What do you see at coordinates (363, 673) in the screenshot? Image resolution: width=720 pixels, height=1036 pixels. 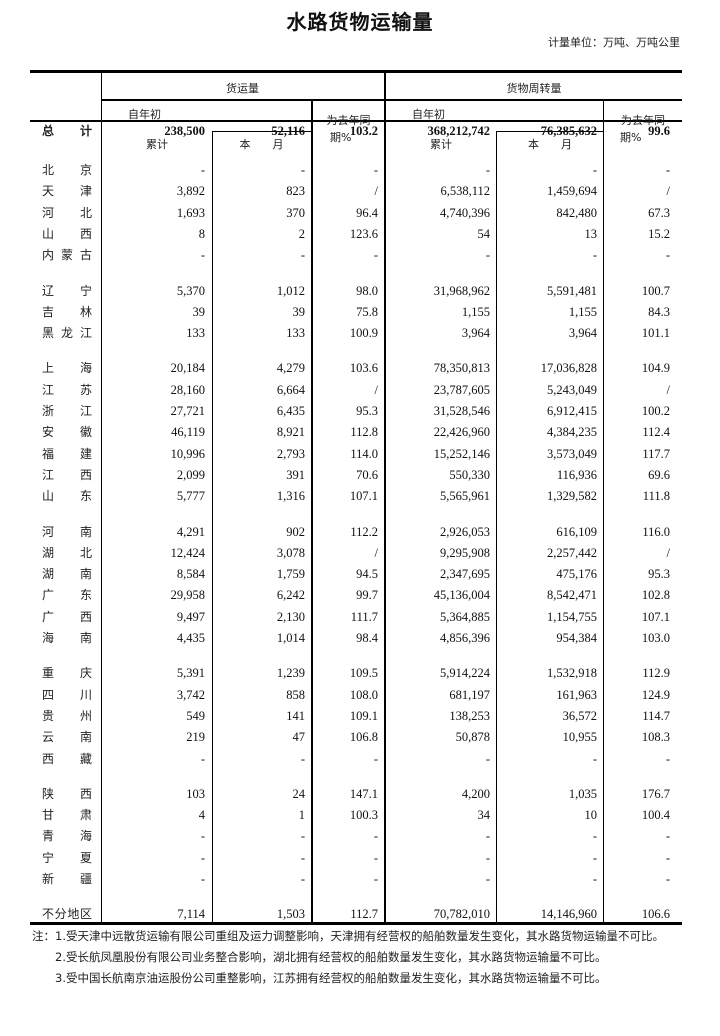 I see `table-cell: 109.5` at bounding box center [363, 673].